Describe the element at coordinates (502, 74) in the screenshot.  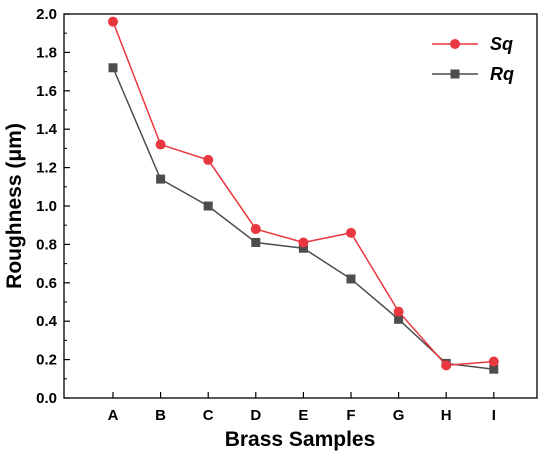
I see `legend-label: Rq` at that location.